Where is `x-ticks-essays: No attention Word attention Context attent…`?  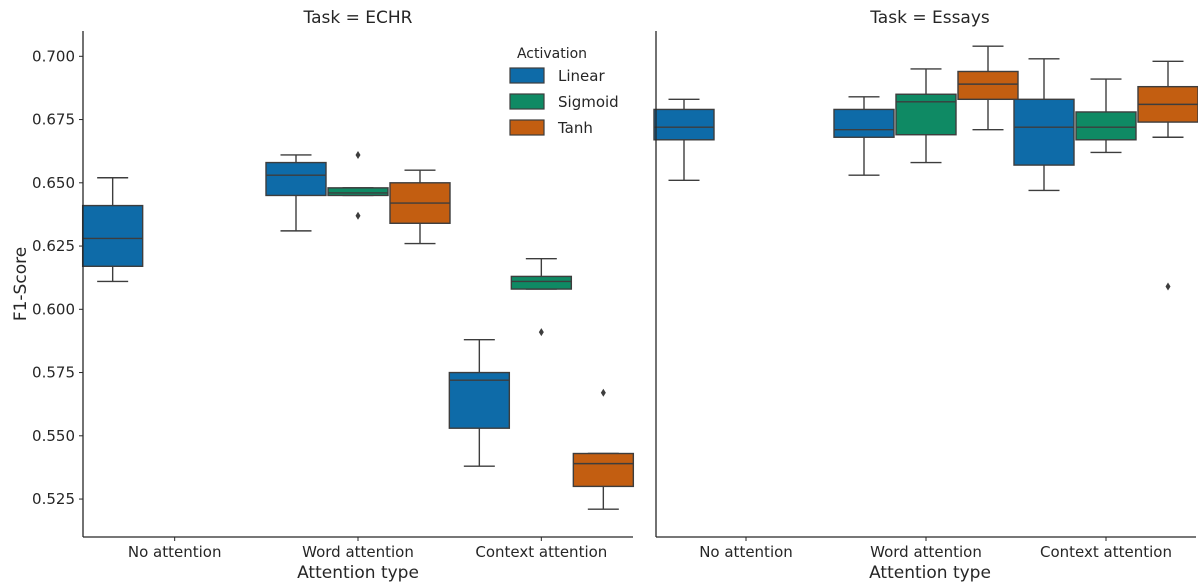
x-ticks-essays: No attention Word attention Context attent… is located at coordinates (935, 549).